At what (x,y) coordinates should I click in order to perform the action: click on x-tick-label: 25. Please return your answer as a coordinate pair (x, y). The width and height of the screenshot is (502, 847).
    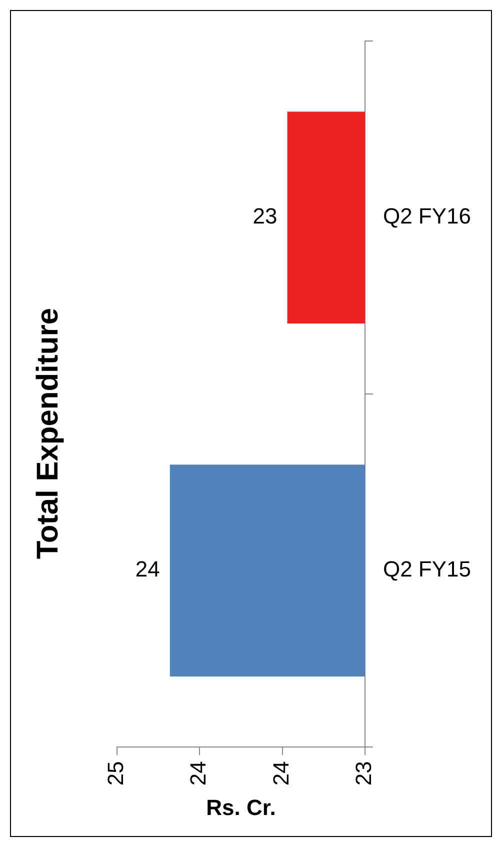
    Looking at the image, I should click on (115, 773).